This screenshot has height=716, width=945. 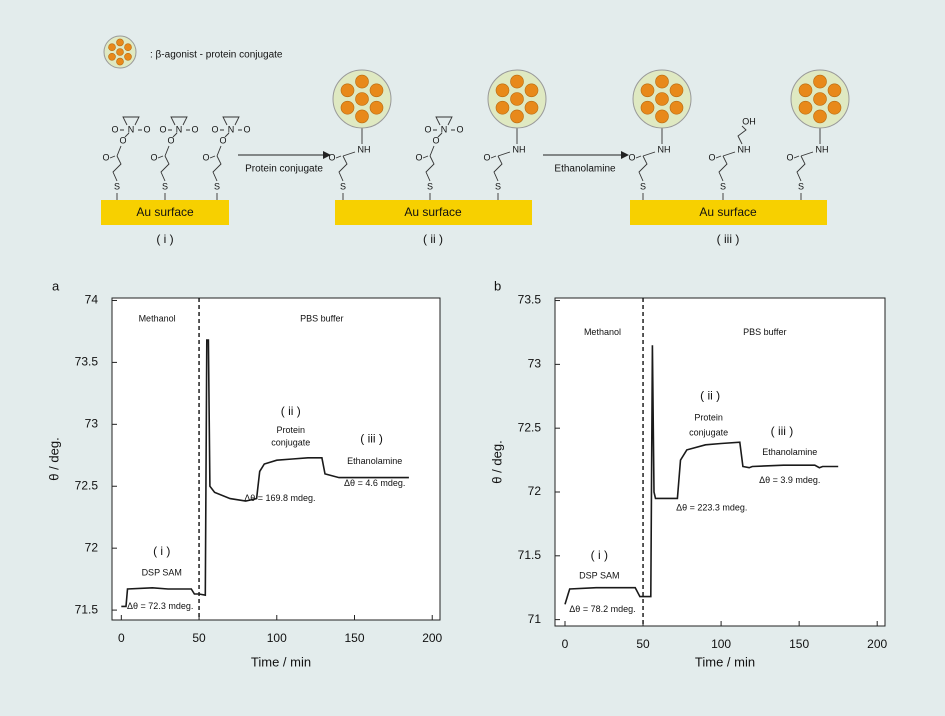 What do you see at coordinates (216, 55) in the screenshot?
I see `legend-text: : β-agonist - protein conjugate` at bounding box center [216, 55].